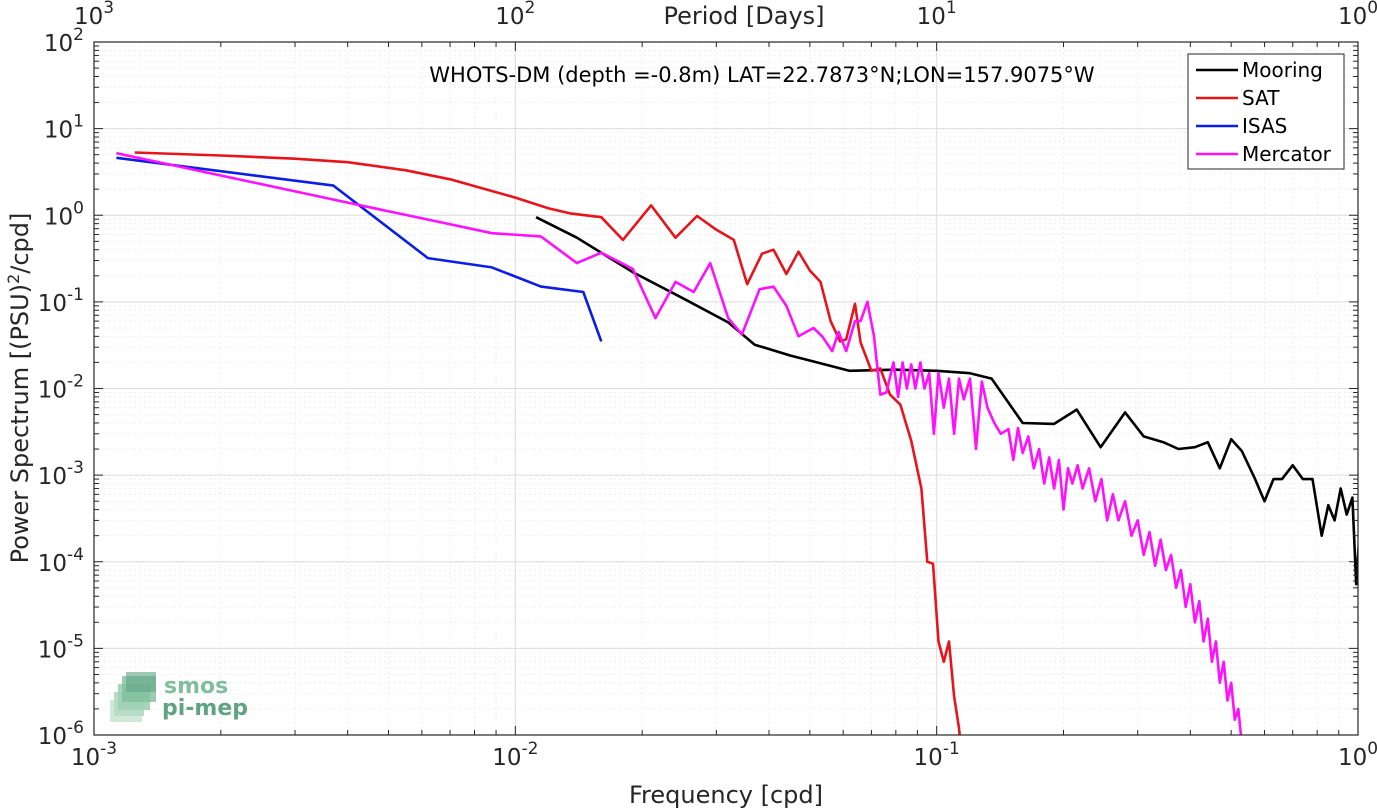 This screenshot has height=809, width=1377. Describe the element at coordinates (108, 9) in the screenshot. I see `top-tick-label-exponent: 3` at that location.